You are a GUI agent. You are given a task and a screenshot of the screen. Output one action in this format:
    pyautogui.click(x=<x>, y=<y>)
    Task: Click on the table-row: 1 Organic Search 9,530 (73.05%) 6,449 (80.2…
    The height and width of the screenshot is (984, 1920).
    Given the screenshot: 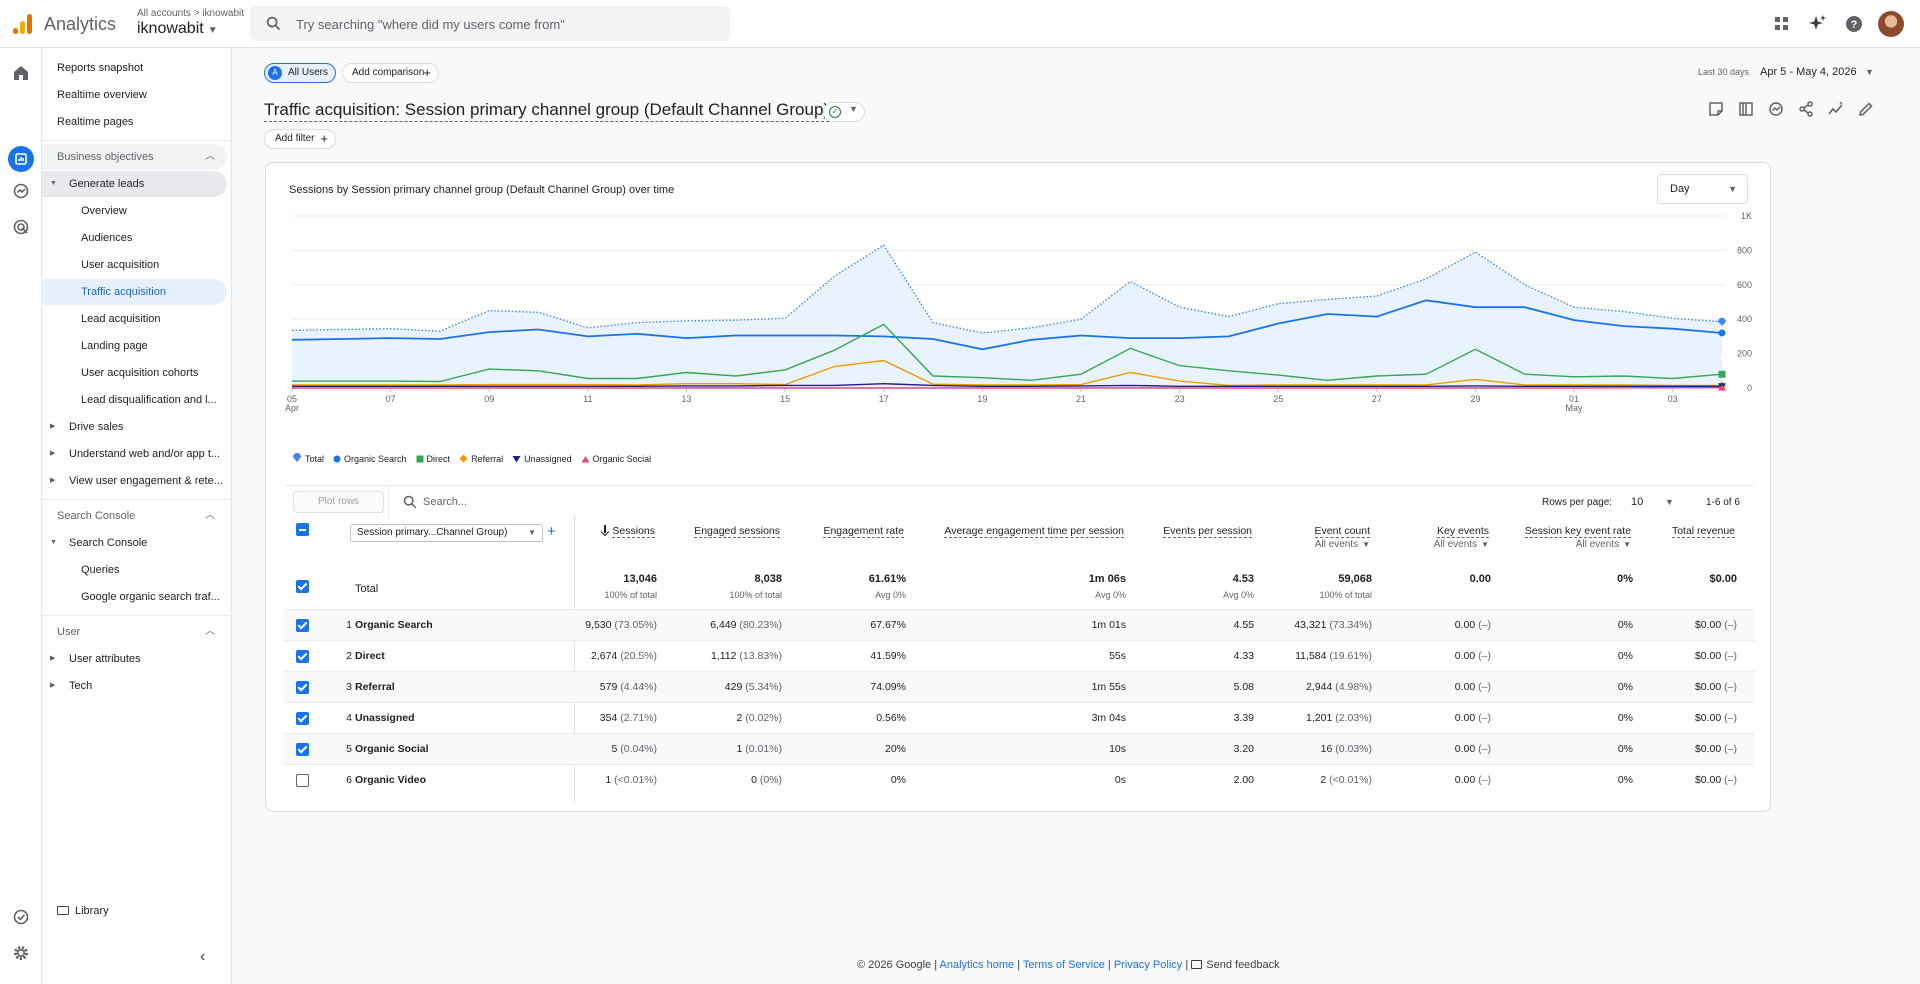 What is the action you would take?
    pyautogui.click(x=1019, y=624)
    